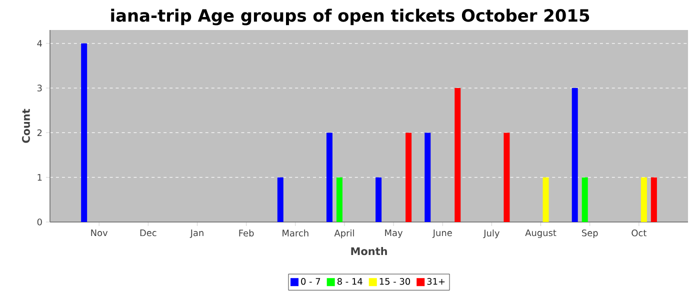  Describe the element at coordinates (491, 234) in the screenshot. I see `x-tick-label: July` at that location.